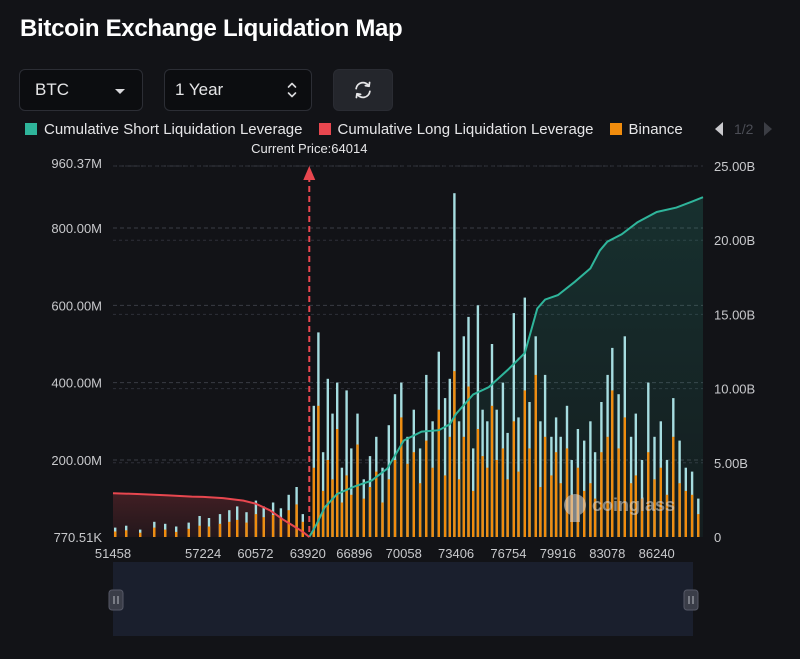 This screenshot has width=800, height=659. I want to click on legend-page-indicator: 1/2, so click(744, 129).